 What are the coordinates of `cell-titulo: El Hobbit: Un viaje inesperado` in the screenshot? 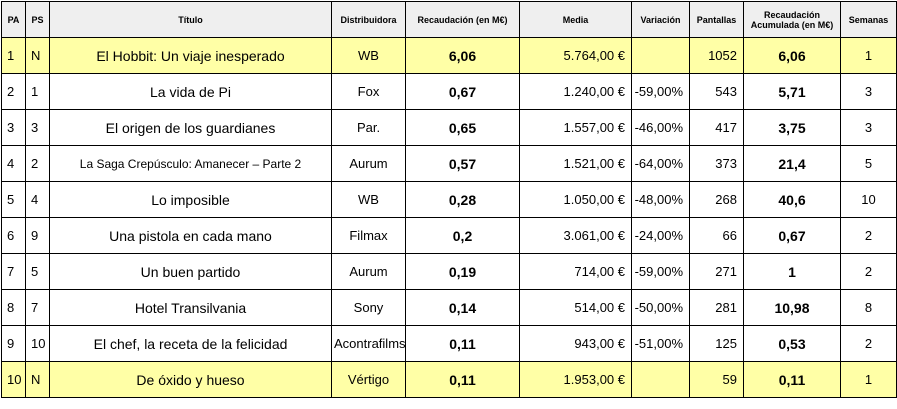 It's located at (190, 55).